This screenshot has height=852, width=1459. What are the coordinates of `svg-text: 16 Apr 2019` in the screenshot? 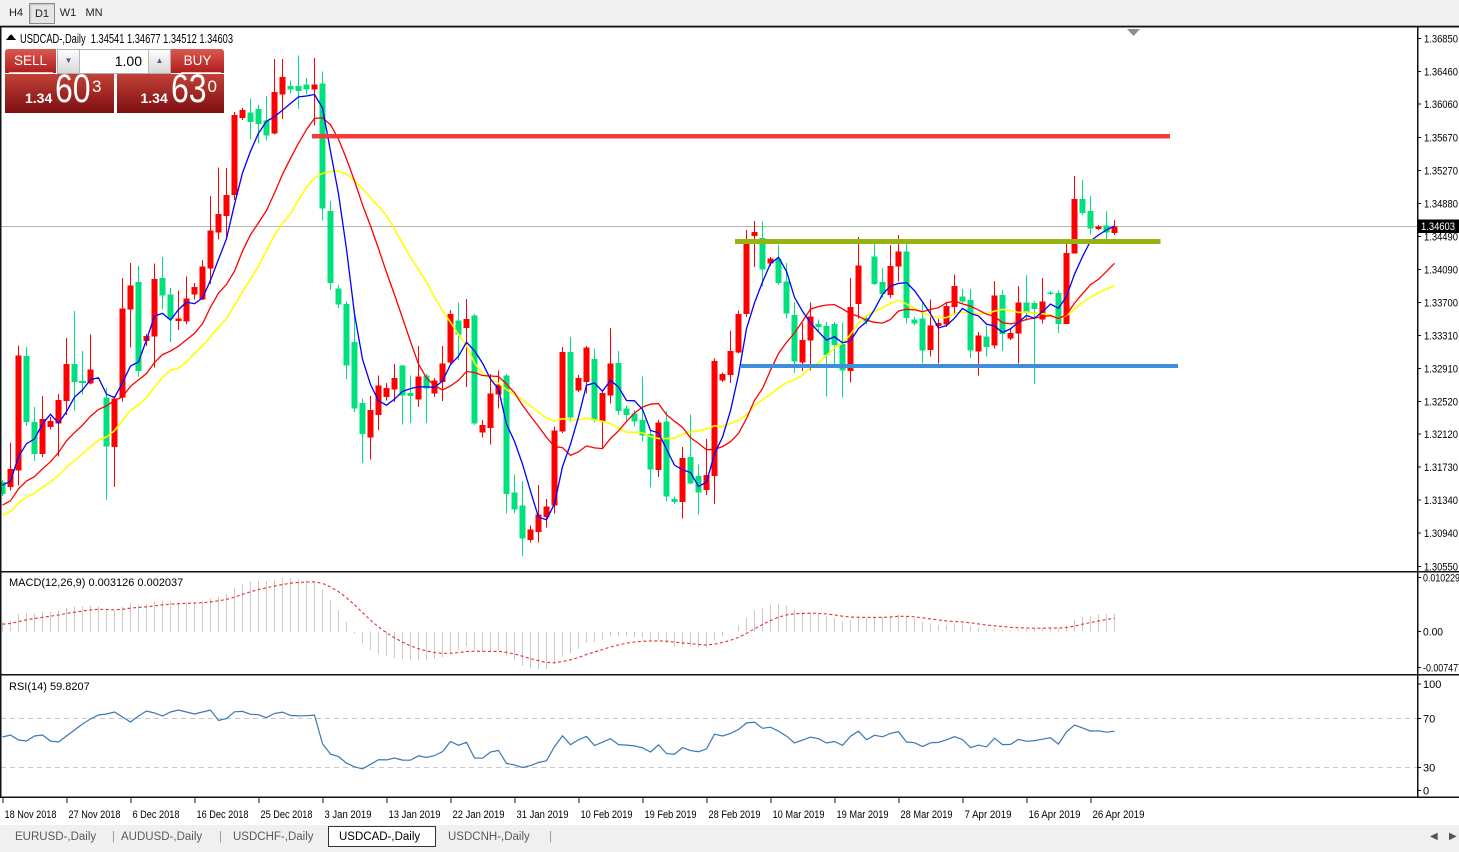 It's located at (1055, 815).